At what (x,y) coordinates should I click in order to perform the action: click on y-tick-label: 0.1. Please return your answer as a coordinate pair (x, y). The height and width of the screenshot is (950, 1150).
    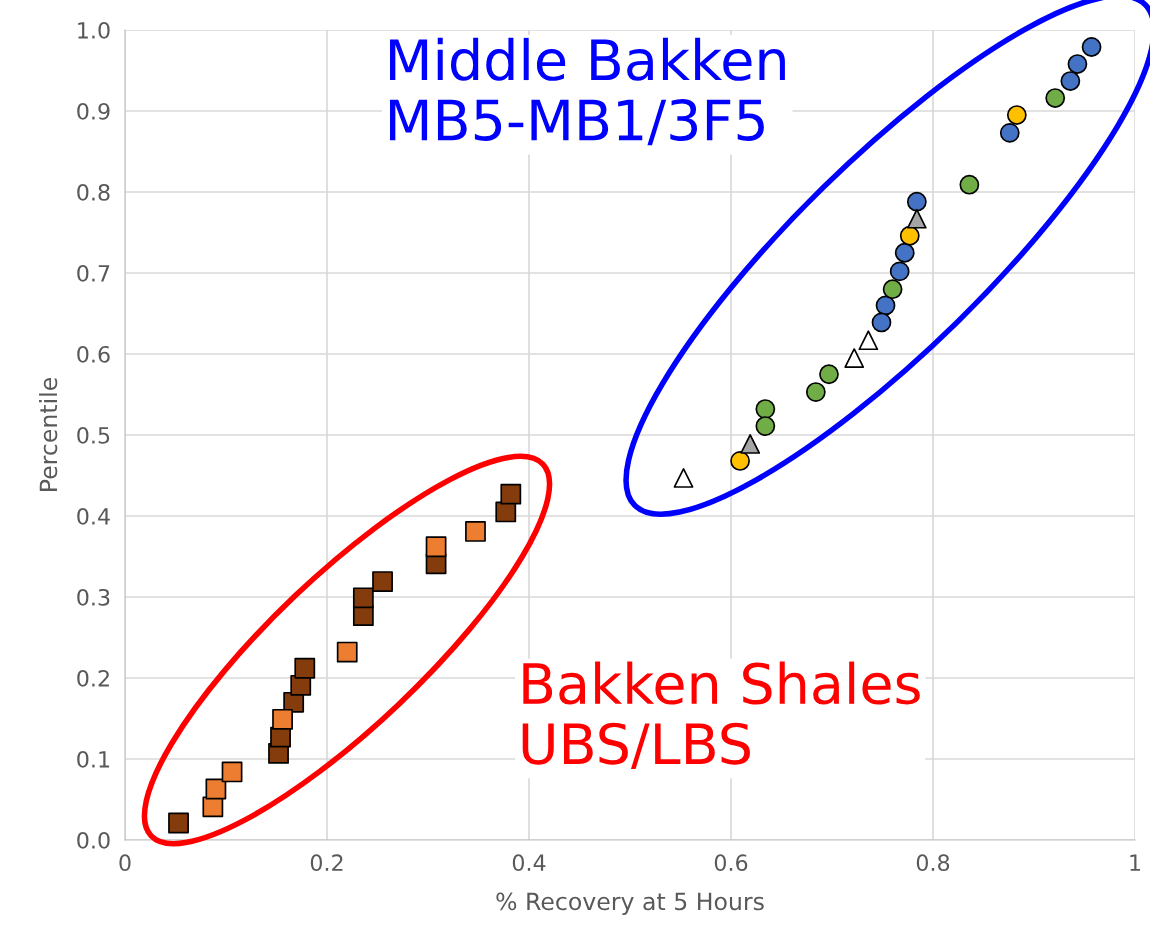
    Looking at the image, I should click on (93, 759).